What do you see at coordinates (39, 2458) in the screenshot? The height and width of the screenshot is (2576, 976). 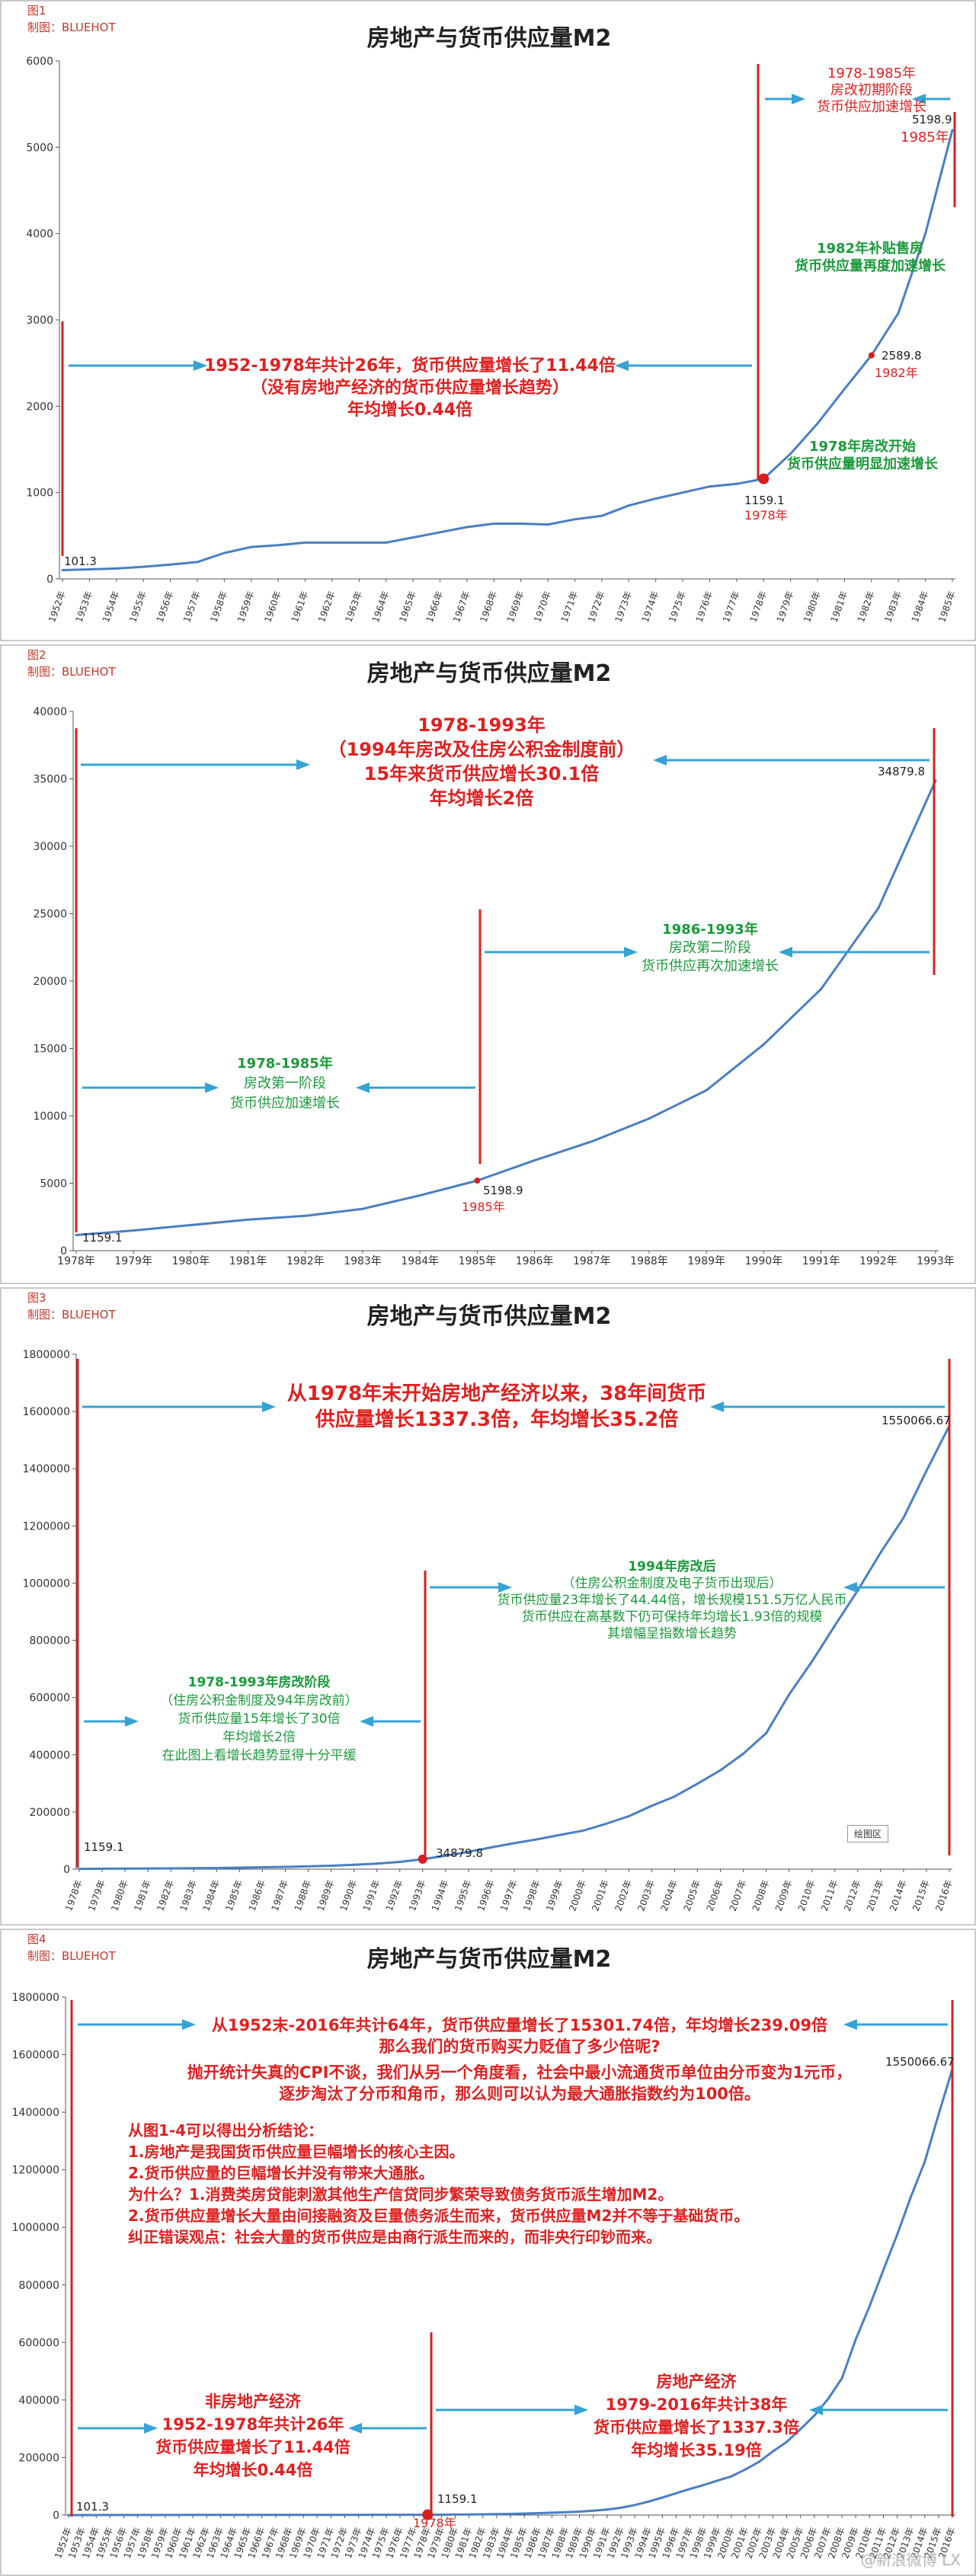 I see `y-tick-label: 200000` at bounding box center [39, 2458].